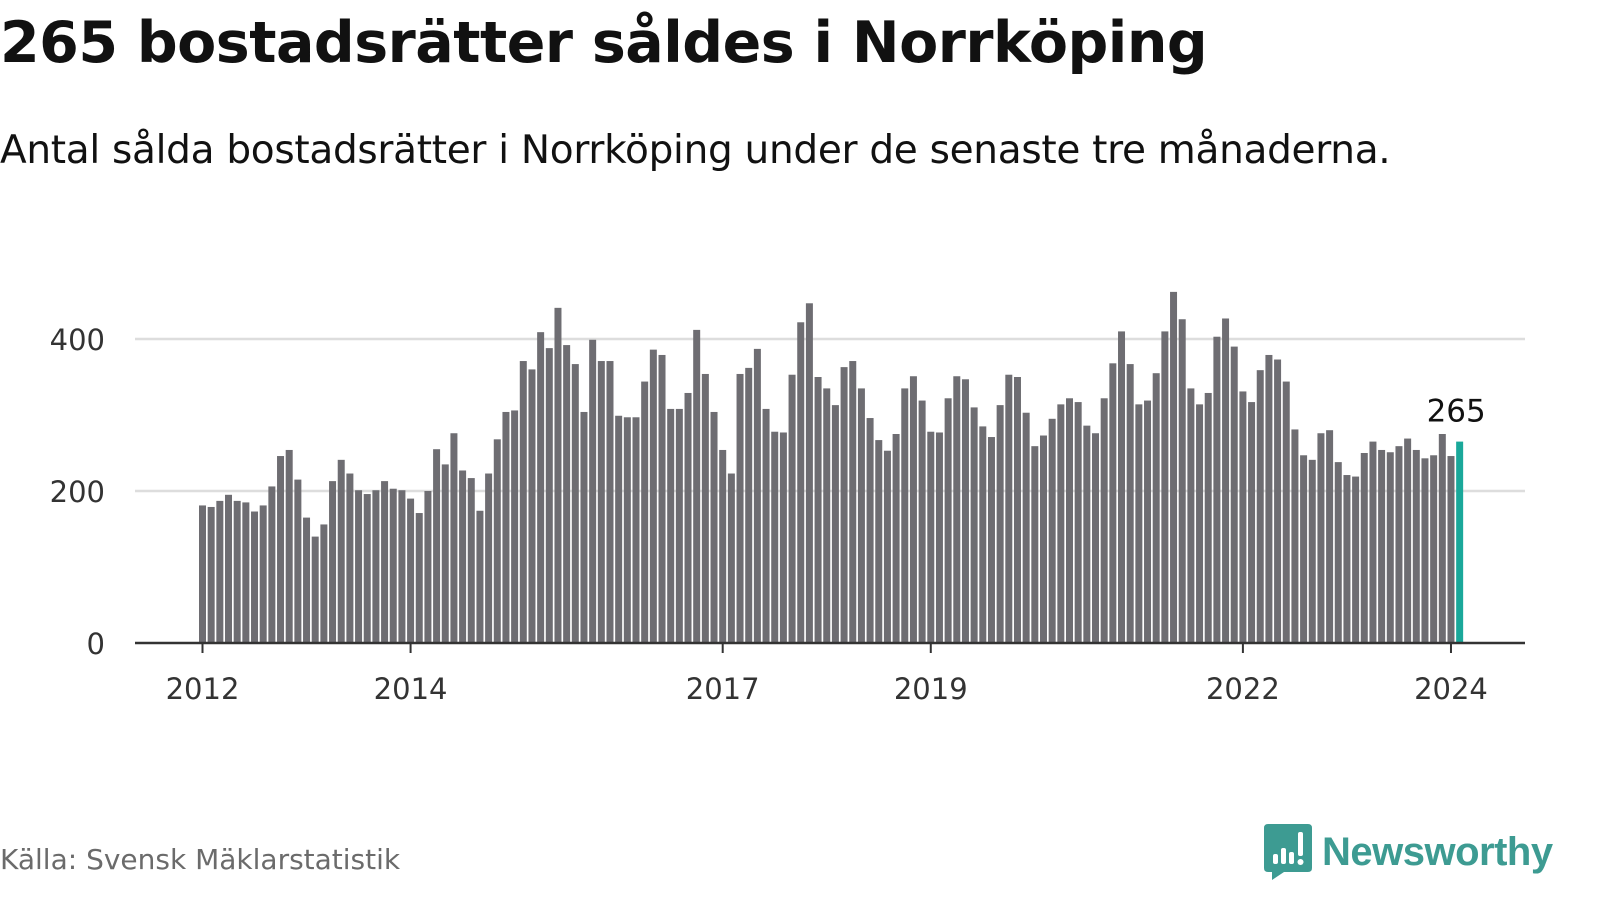 The width and height of the screenshot is (1600, 900). Describe the element at coordinates (1288, 852) in the screenshot. I see `newsworthy-logo-icon` at that location.